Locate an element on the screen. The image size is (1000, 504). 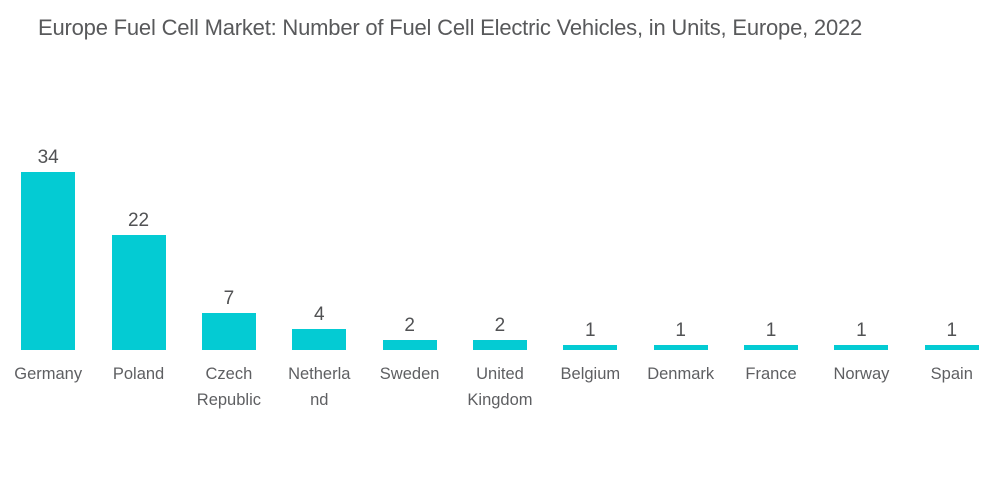
bar-denmark is located at coordinates (680, 347).